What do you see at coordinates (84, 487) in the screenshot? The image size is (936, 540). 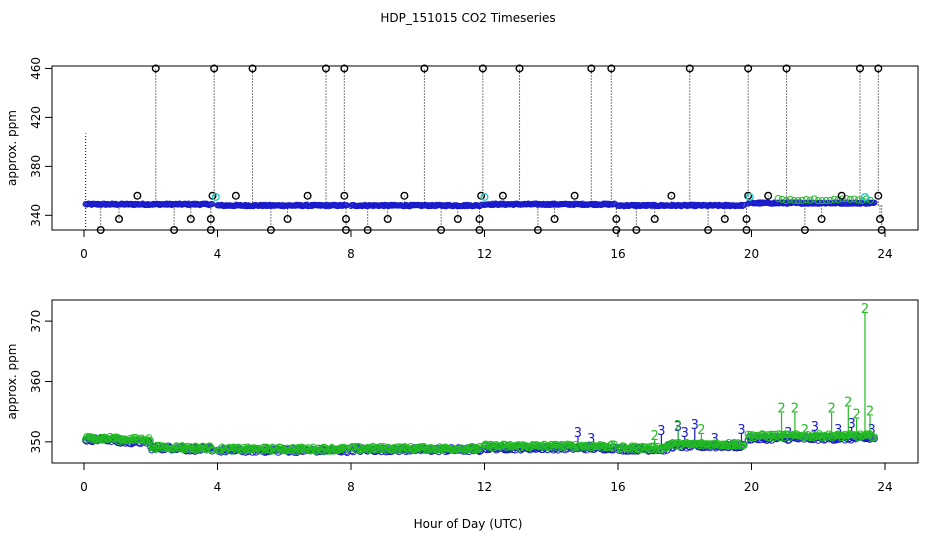 I see `x-tick-label: 0` at bounding box center [84, 487].